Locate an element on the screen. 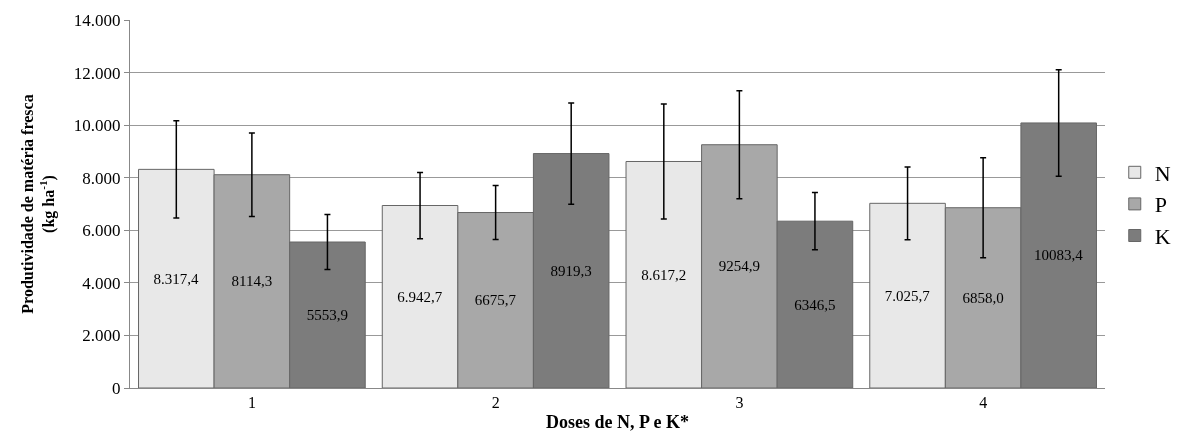  x-tick-label: 1 is located at coordinates (251, 403).